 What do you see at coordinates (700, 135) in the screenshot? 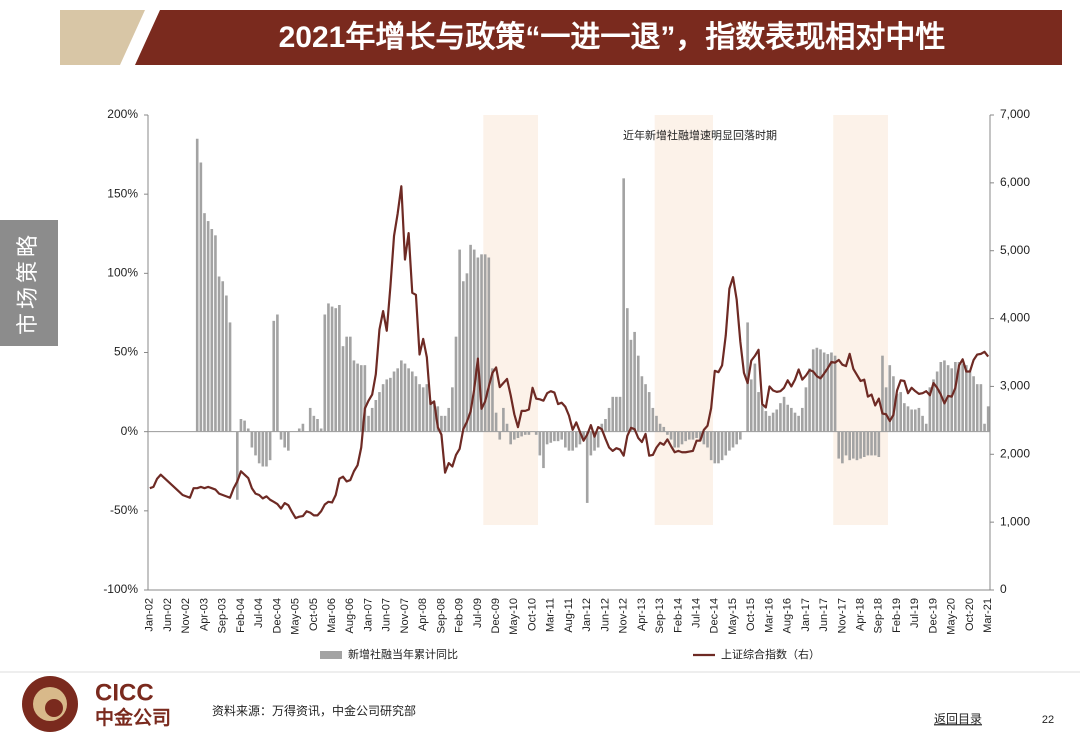
I see `annotation: 近年新增社融增速明显回落时期` at bounding box center [700, 135].